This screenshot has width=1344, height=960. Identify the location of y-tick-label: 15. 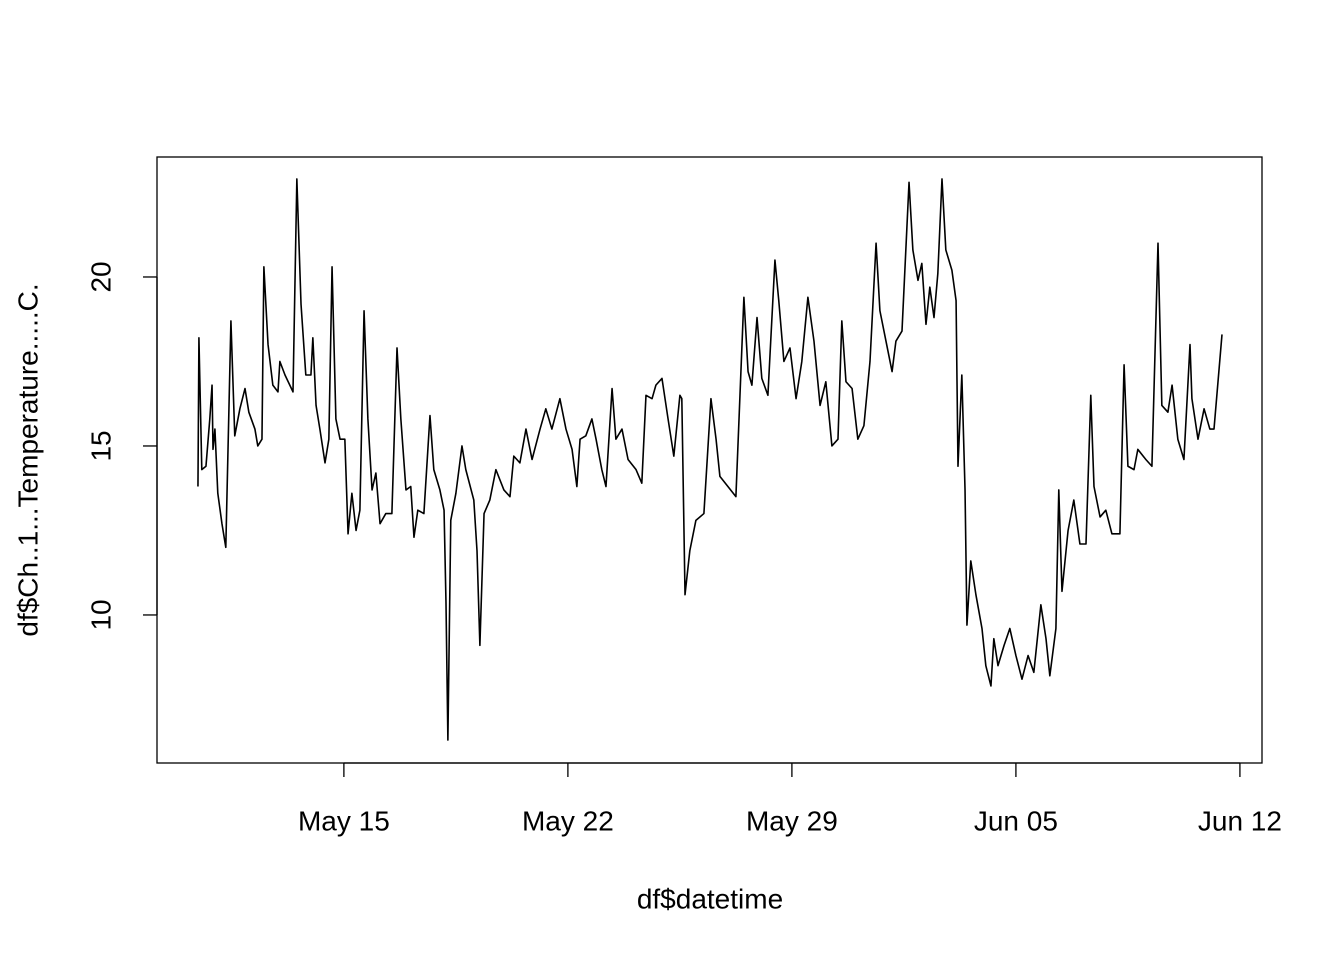
(100, 445).